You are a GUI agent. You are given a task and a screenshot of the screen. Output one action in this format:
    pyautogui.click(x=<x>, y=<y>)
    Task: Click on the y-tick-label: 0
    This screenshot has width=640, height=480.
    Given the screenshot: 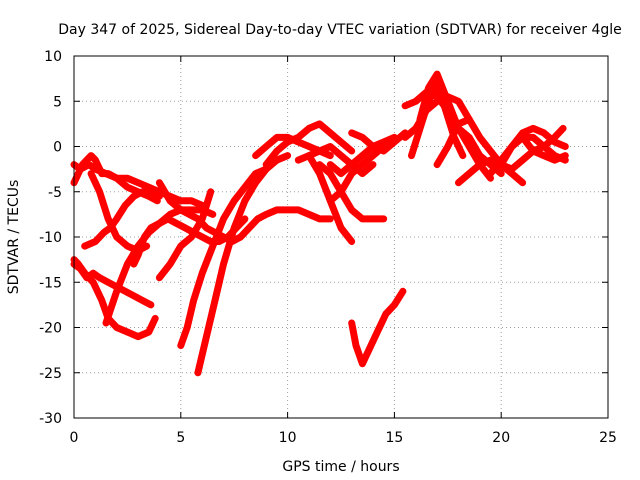 What is the action you would take?
    pyautogui.click(x=57, y=148)
    